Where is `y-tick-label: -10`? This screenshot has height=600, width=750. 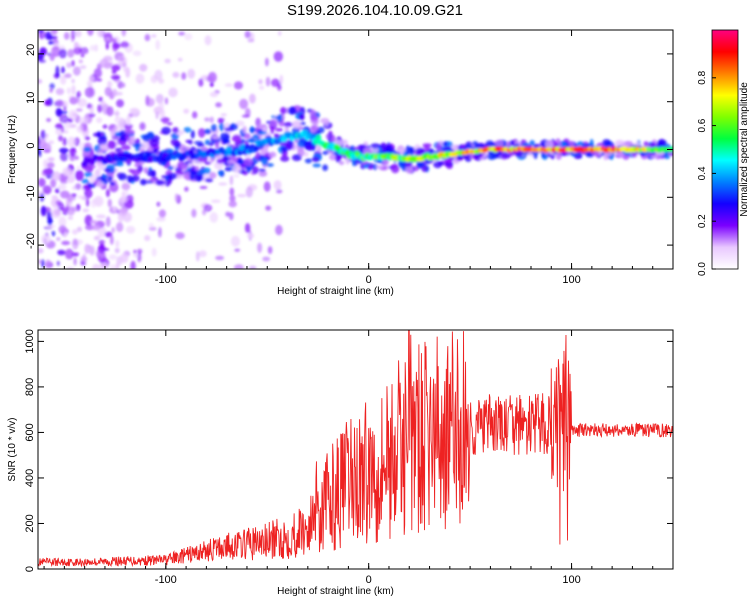 y-tick-label: -10 is located at coordinates (31, 193).